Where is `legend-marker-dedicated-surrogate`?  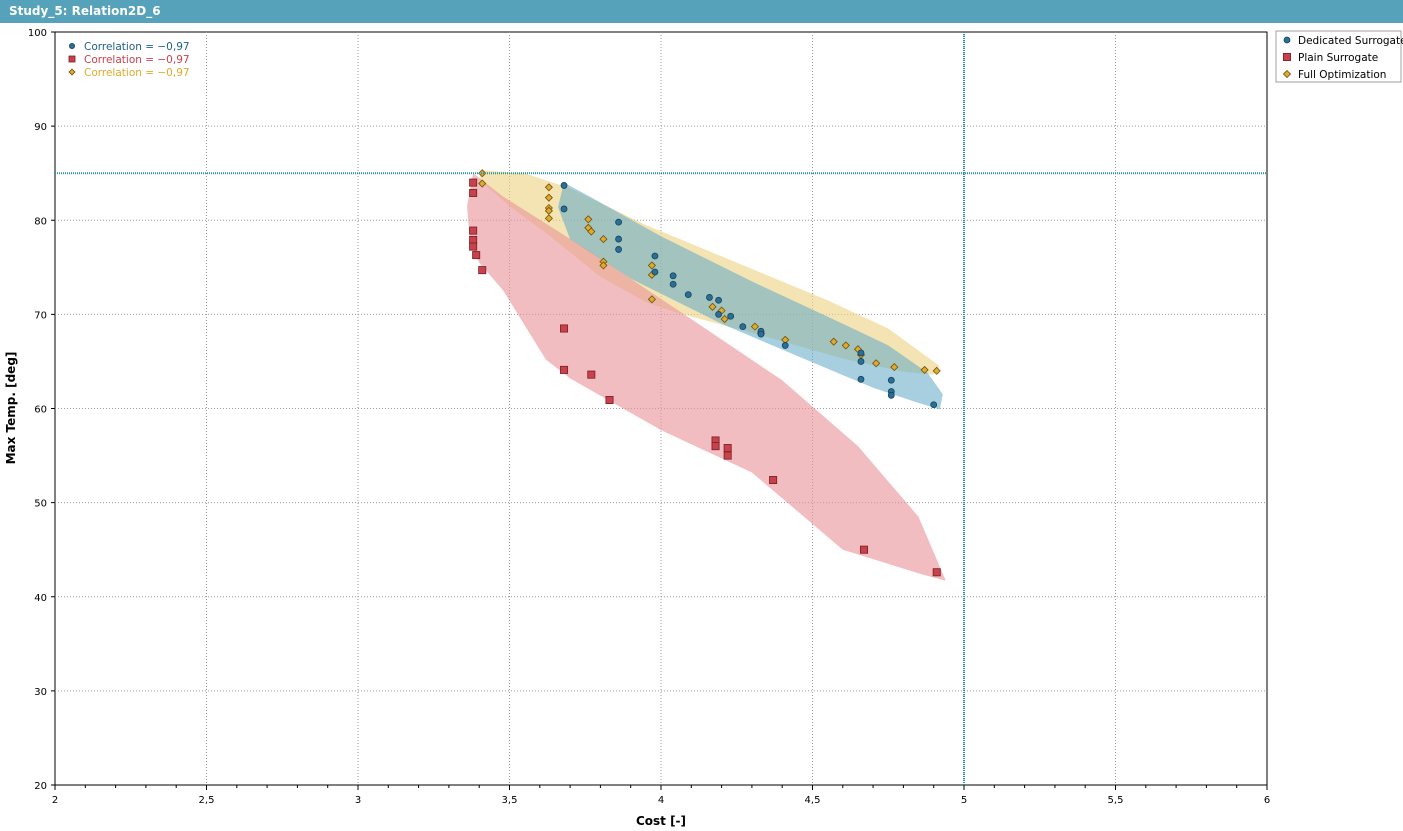 legend-marker-dedicated-surrogate is located at coordinates (1287, 40).